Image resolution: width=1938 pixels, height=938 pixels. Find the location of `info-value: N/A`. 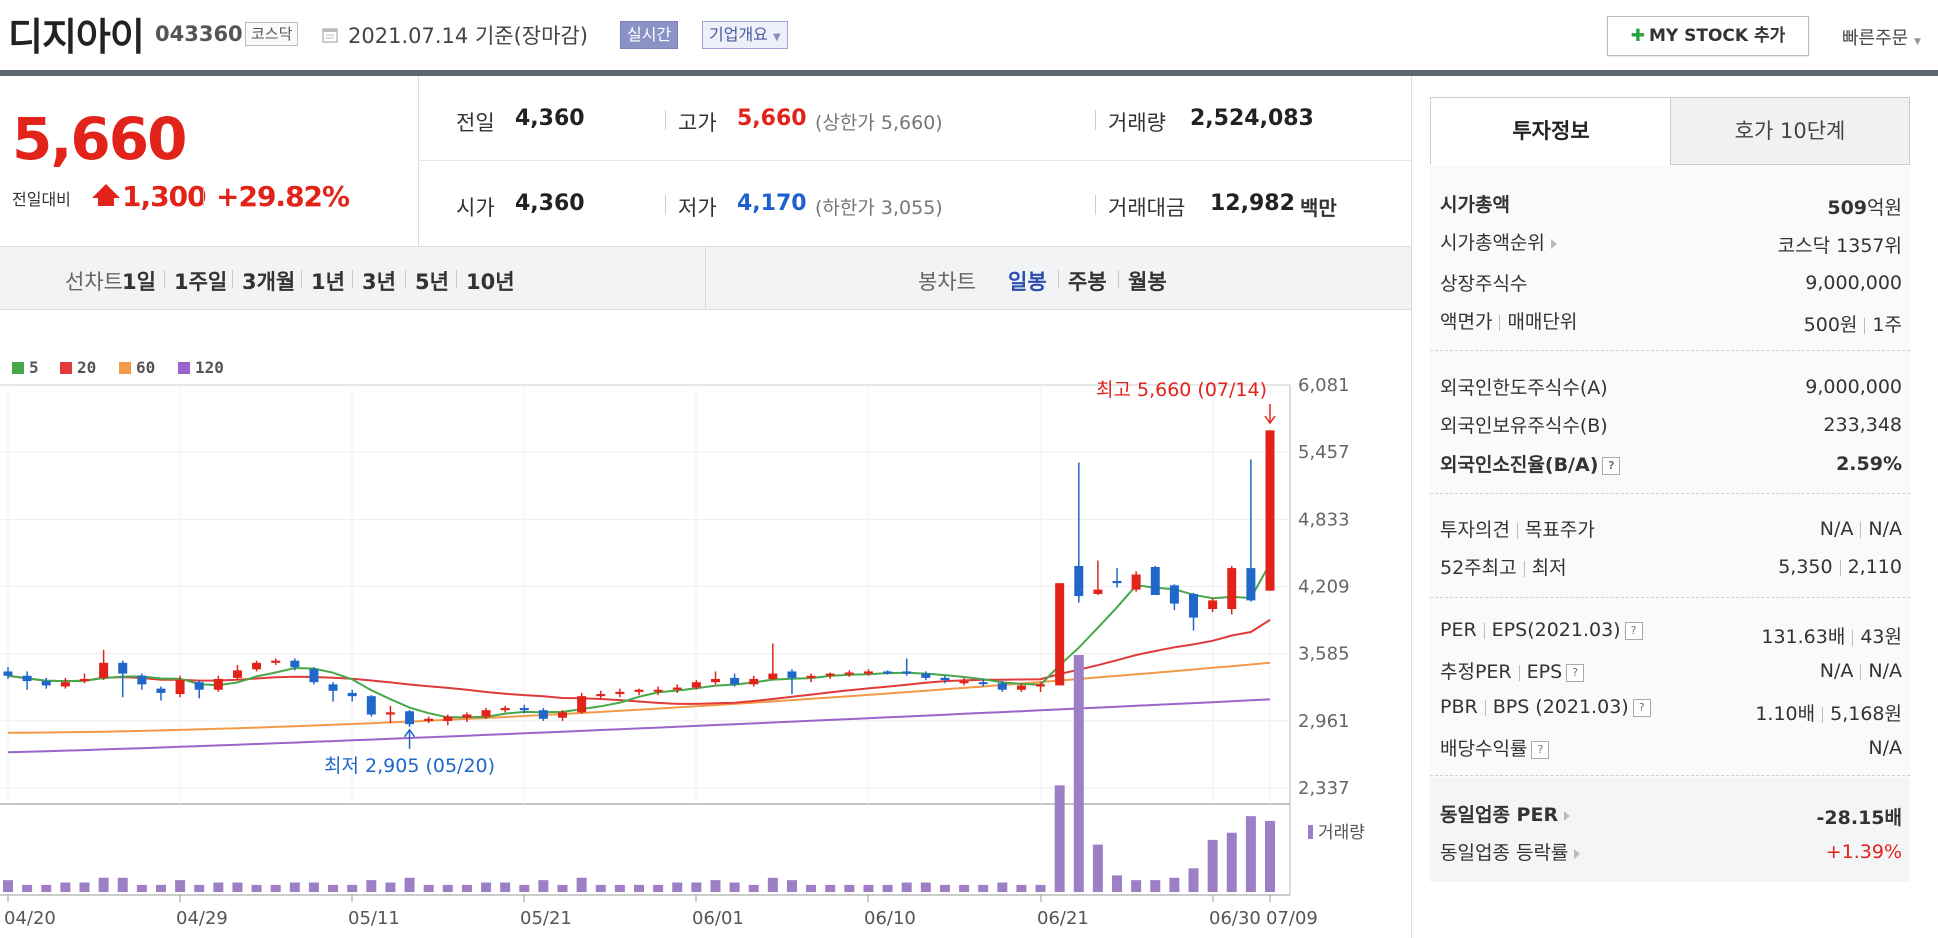

info-value: N/A is located at coordinates (1836, 529).